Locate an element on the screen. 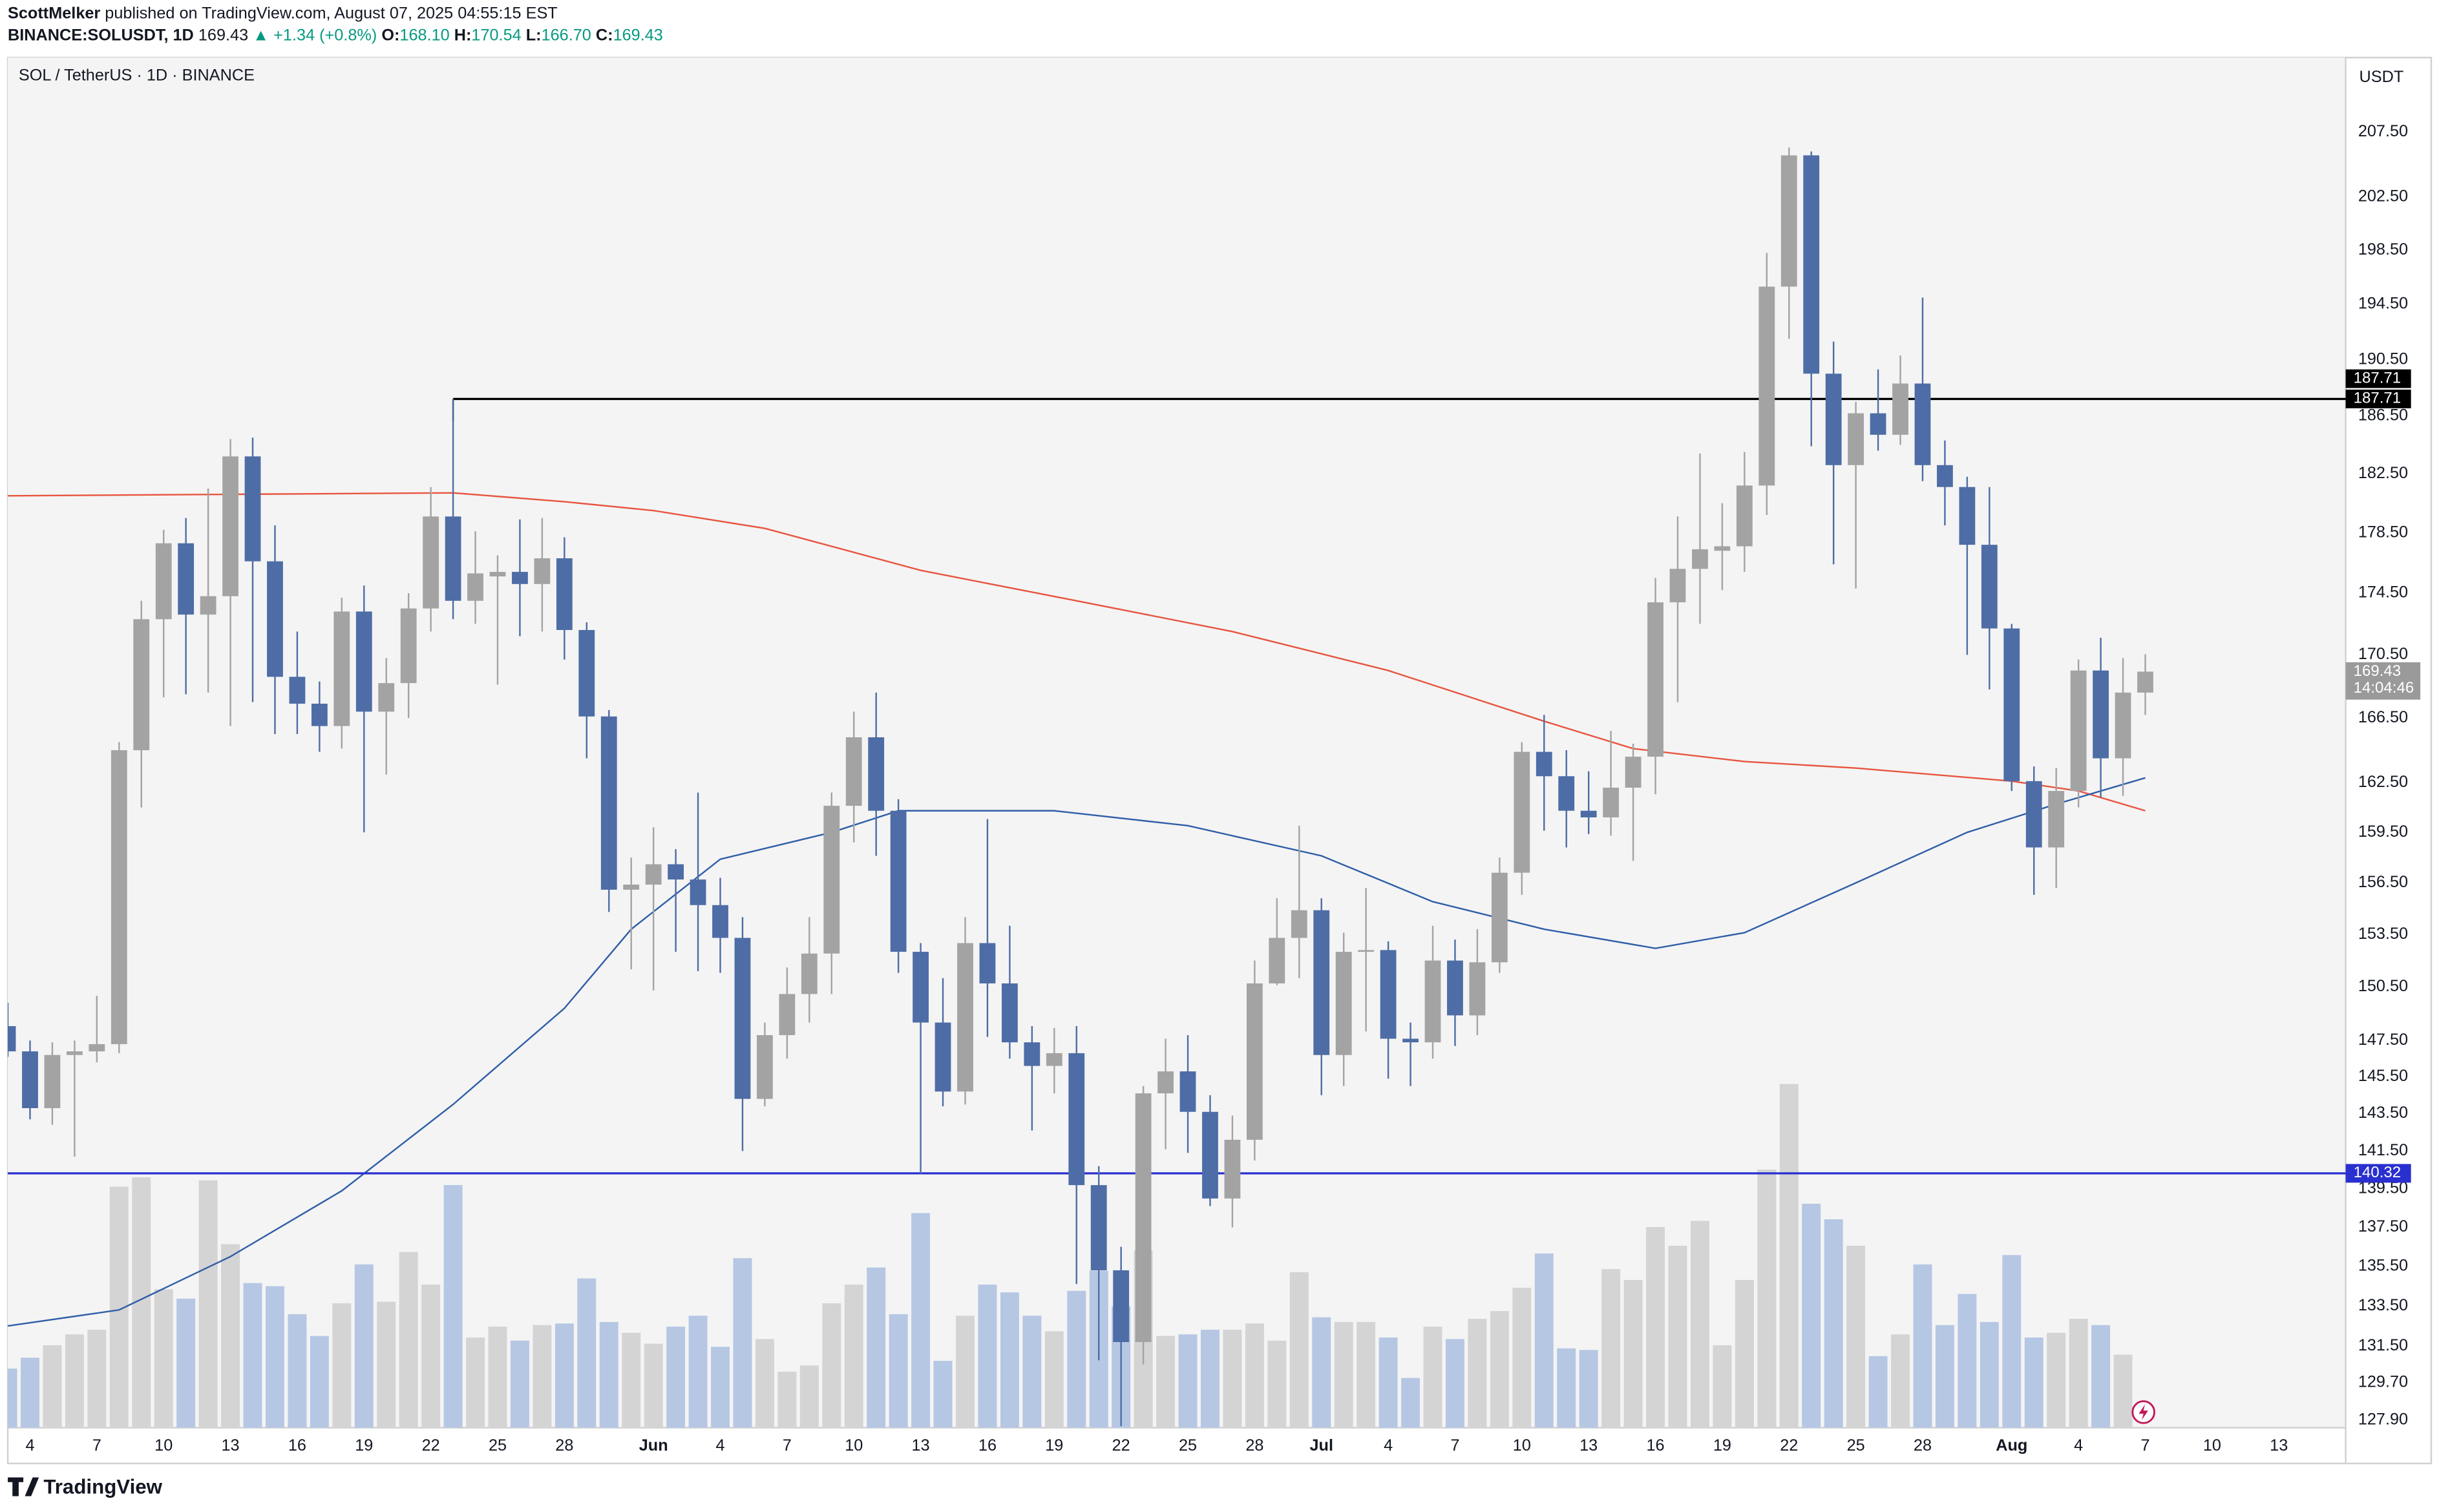 This screenshot has height=1512, width=2439. y-tick-label: 141.50 is located at coordinates (2383, 1150).